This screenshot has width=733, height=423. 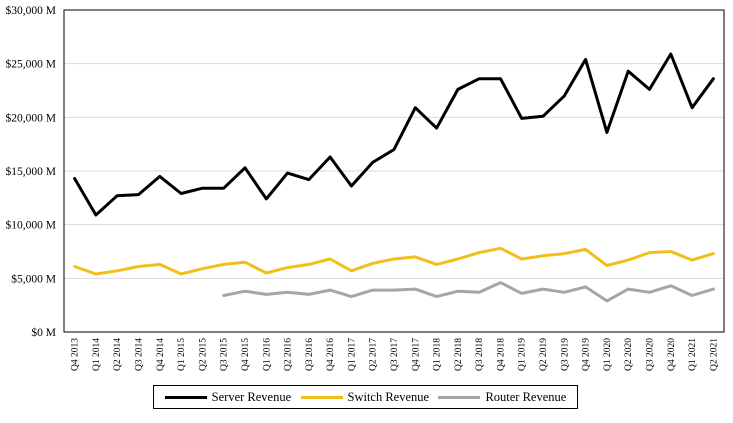 I want to click on y-tick-label: $30,000 M, so click(x=31, y=10).